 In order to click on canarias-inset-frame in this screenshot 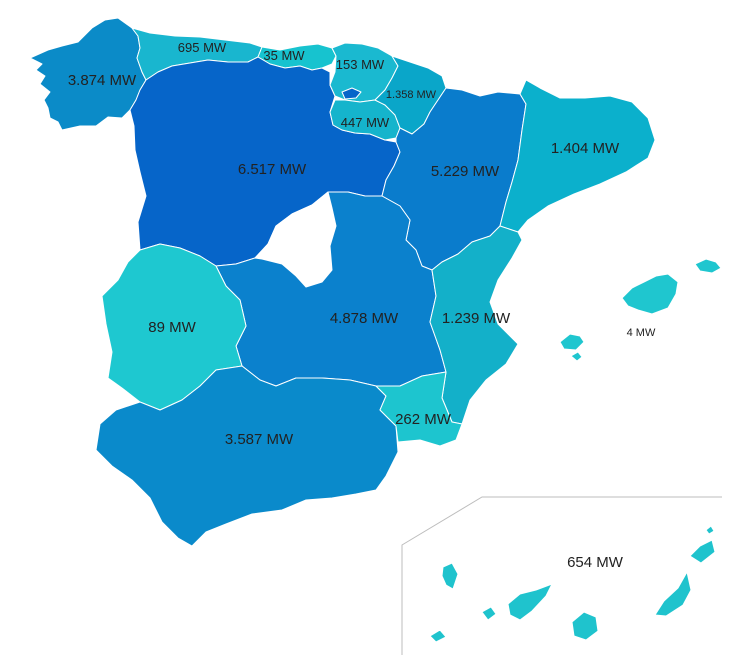, I will do `click(561, 575)`.